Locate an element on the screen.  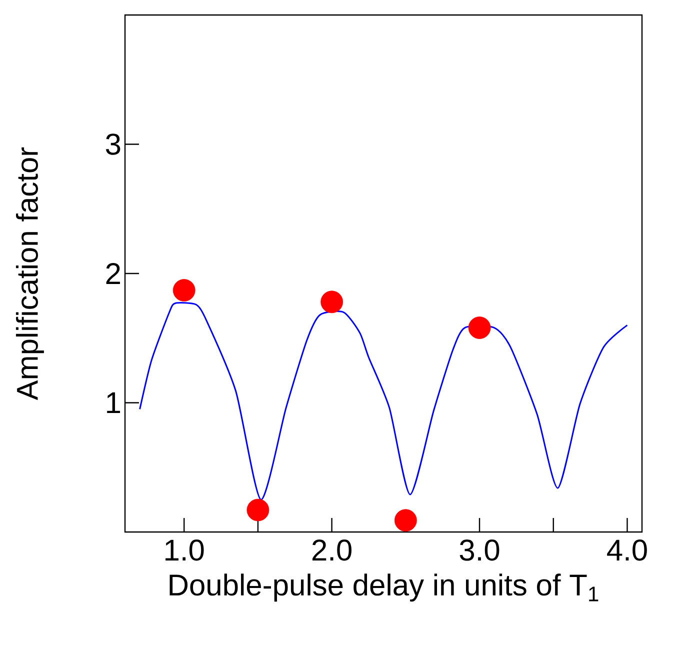
y-tick-label: 2 is located at coordinates (113, 273).